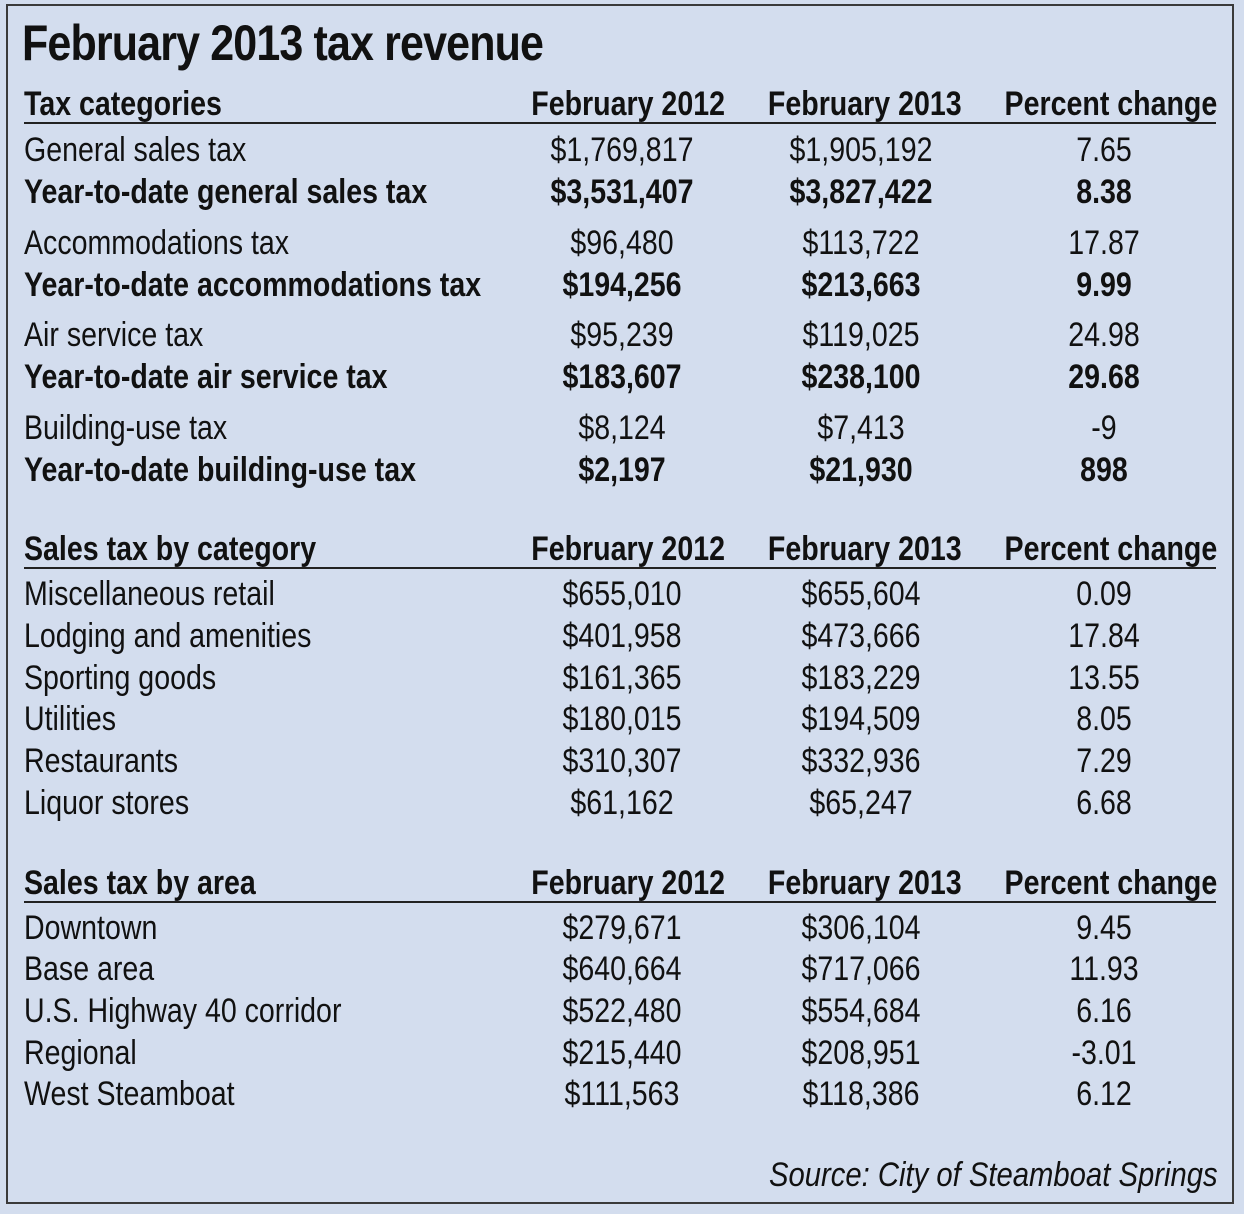 This screenshot has width=1244, height=1214. I want to click on row-label: Regional, so click(80, 1053).